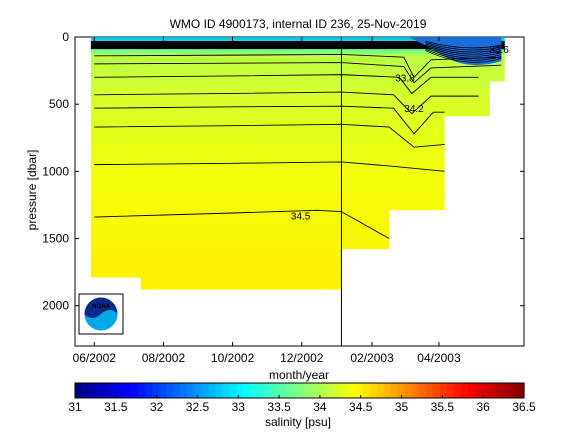  Describe the element at coordinates (439, 358) in the screenshot. I see `x-tick-label: 04/2003` at that location.